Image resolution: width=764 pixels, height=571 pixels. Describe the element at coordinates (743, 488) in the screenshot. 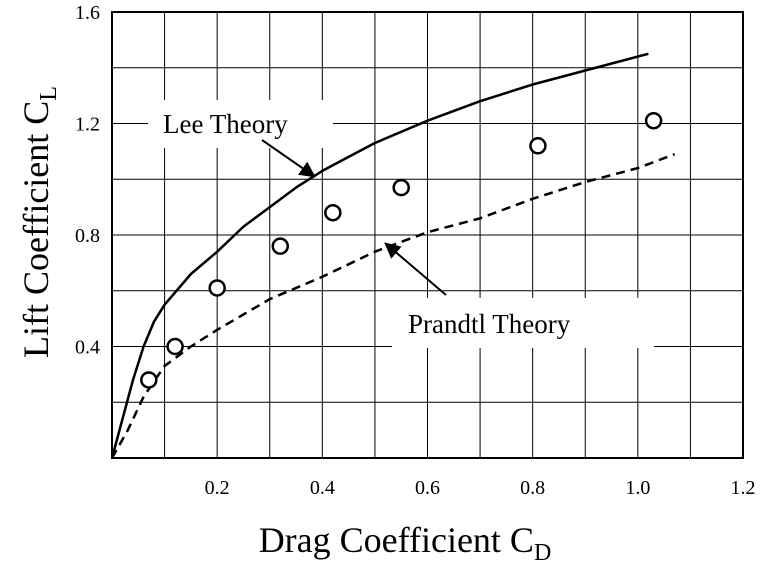

I see `x-tick-label: 1.2` at that location.